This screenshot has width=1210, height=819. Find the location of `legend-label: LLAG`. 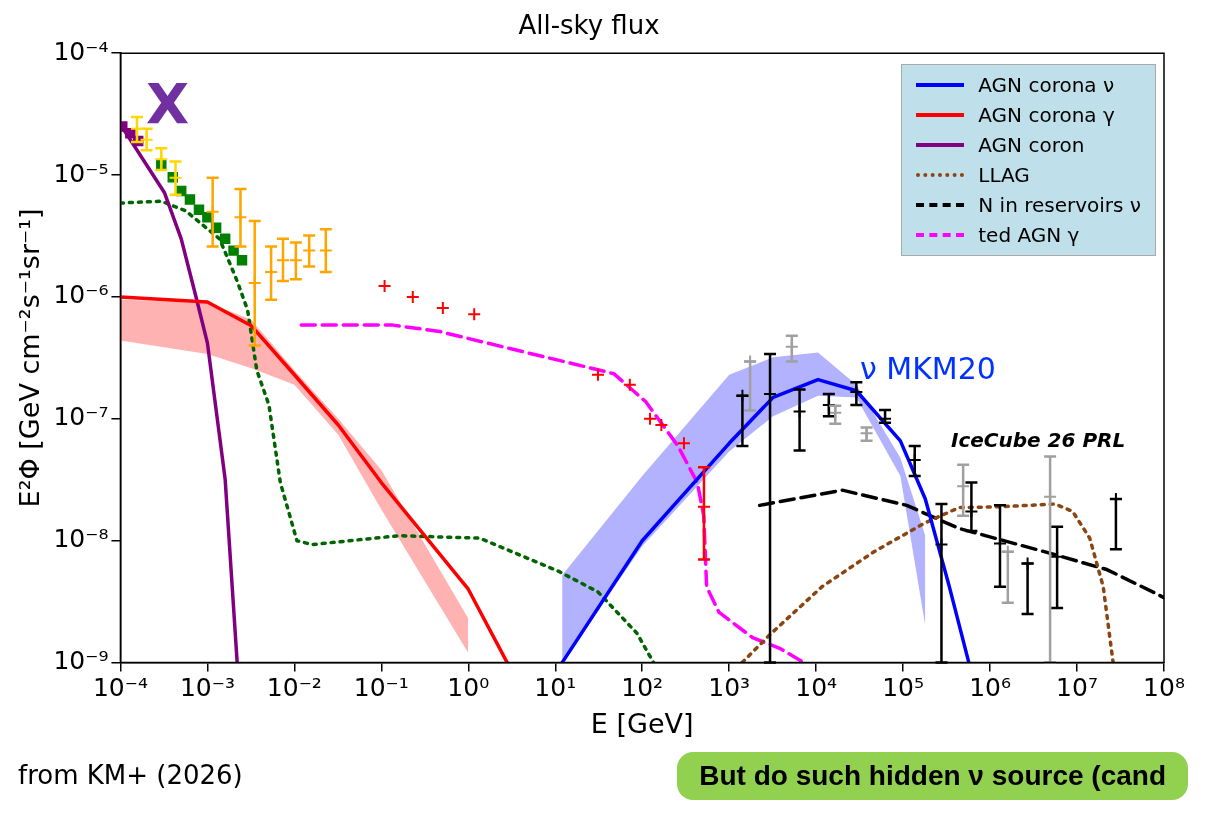

legend-label: LLAG is located at coordinates (1004, 175).